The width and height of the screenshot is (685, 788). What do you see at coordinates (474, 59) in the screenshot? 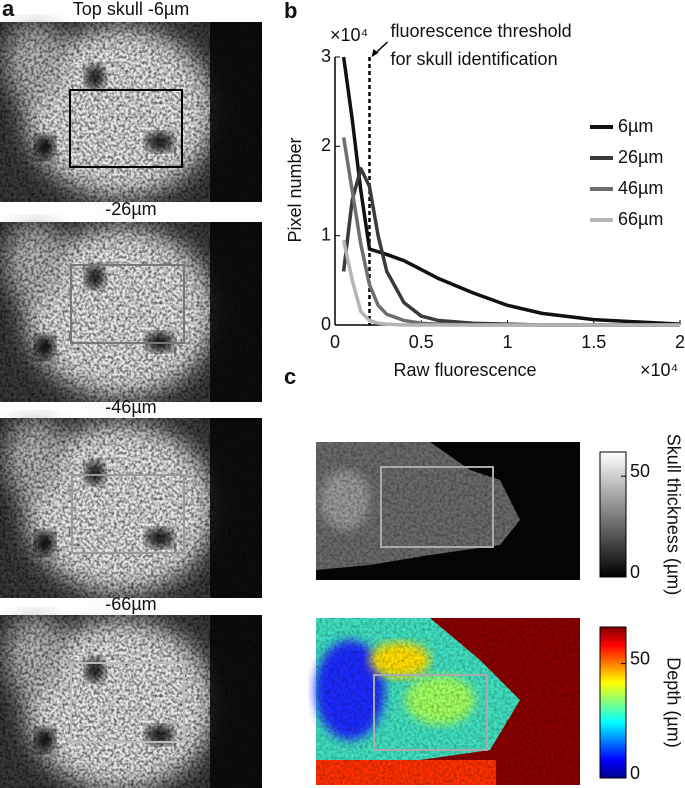
I see `annotation: for skull identification` at bounding box center [474, 59].